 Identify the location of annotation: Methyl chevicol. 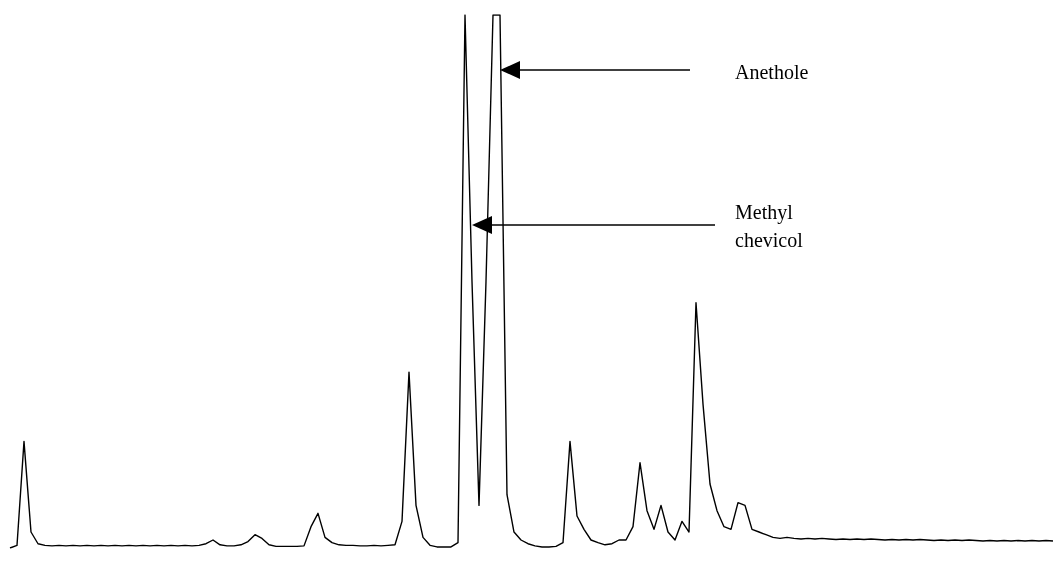
(769, 226).